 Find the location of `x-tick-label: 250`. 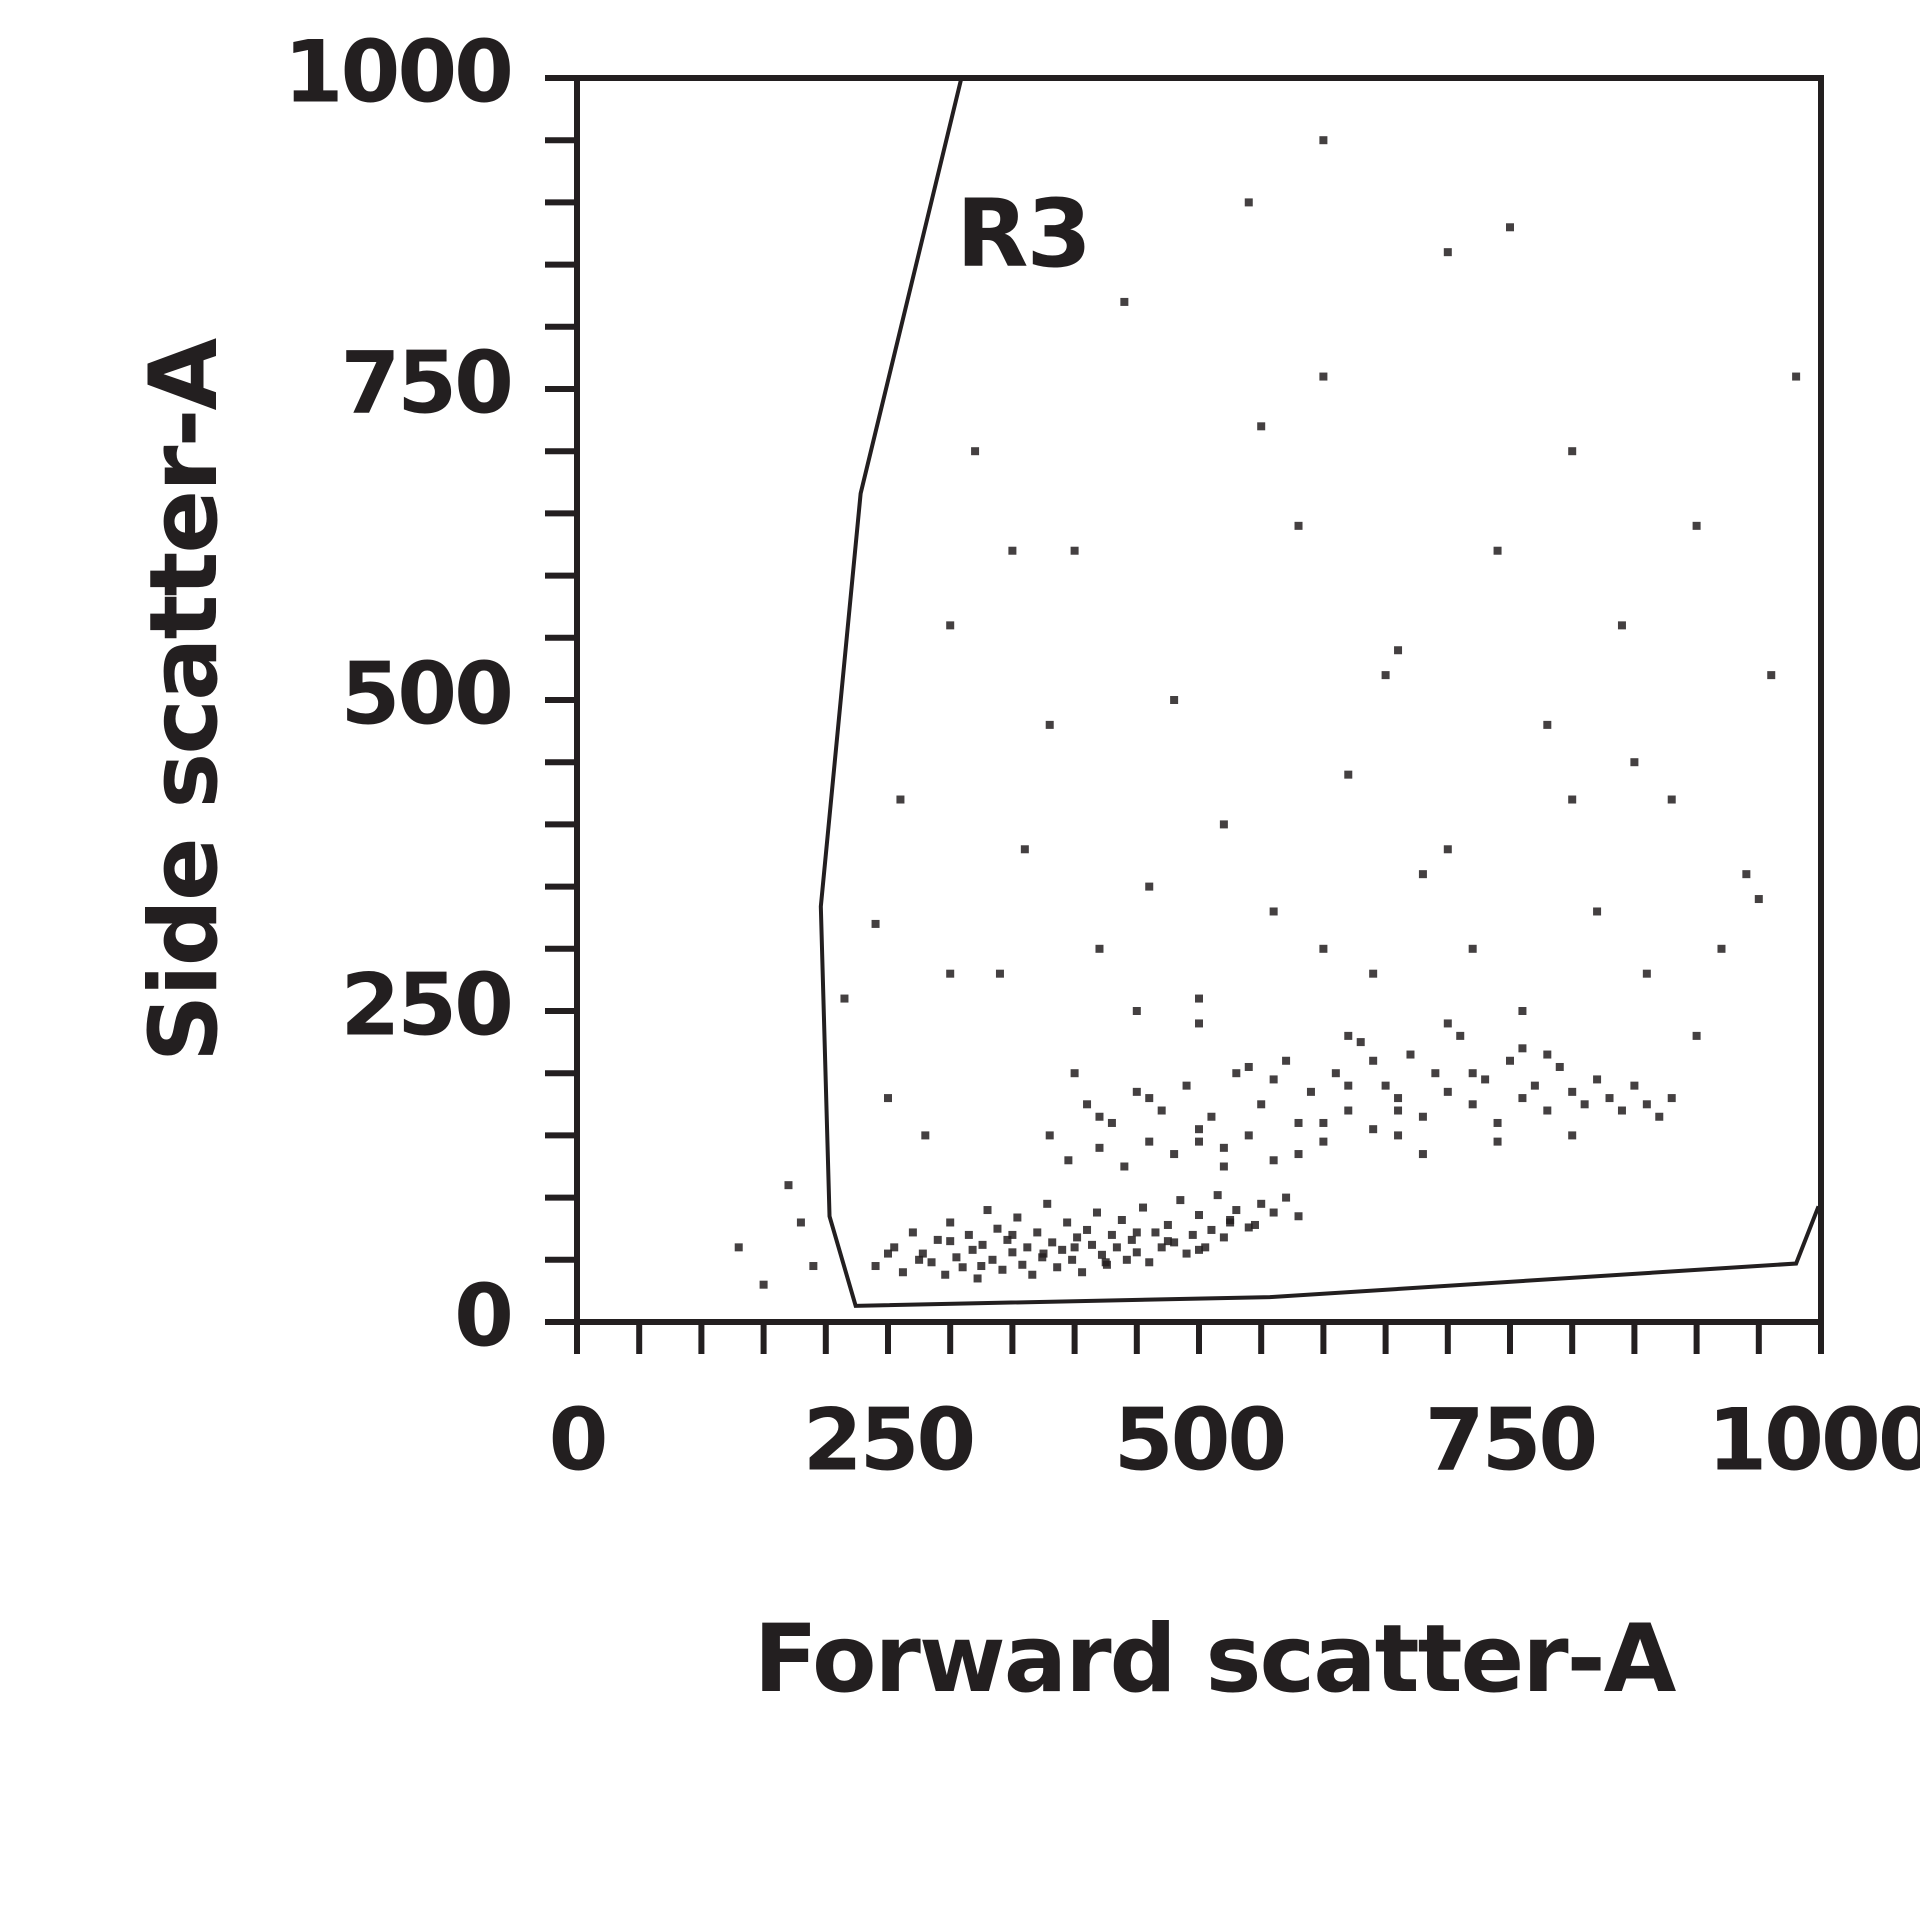

x-tick-label: 250 is located at coordinates (888, 1440).